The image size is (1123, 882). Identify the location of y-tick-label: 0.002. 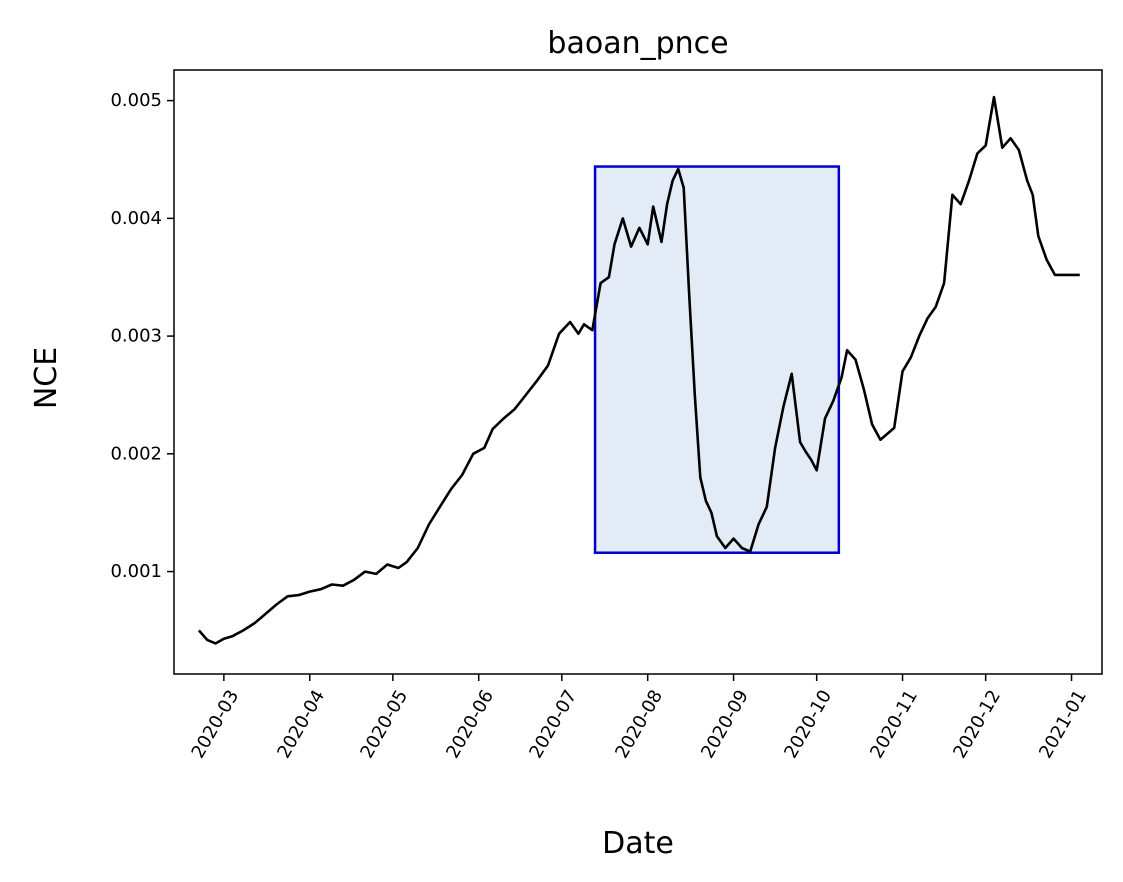
(136, 453).